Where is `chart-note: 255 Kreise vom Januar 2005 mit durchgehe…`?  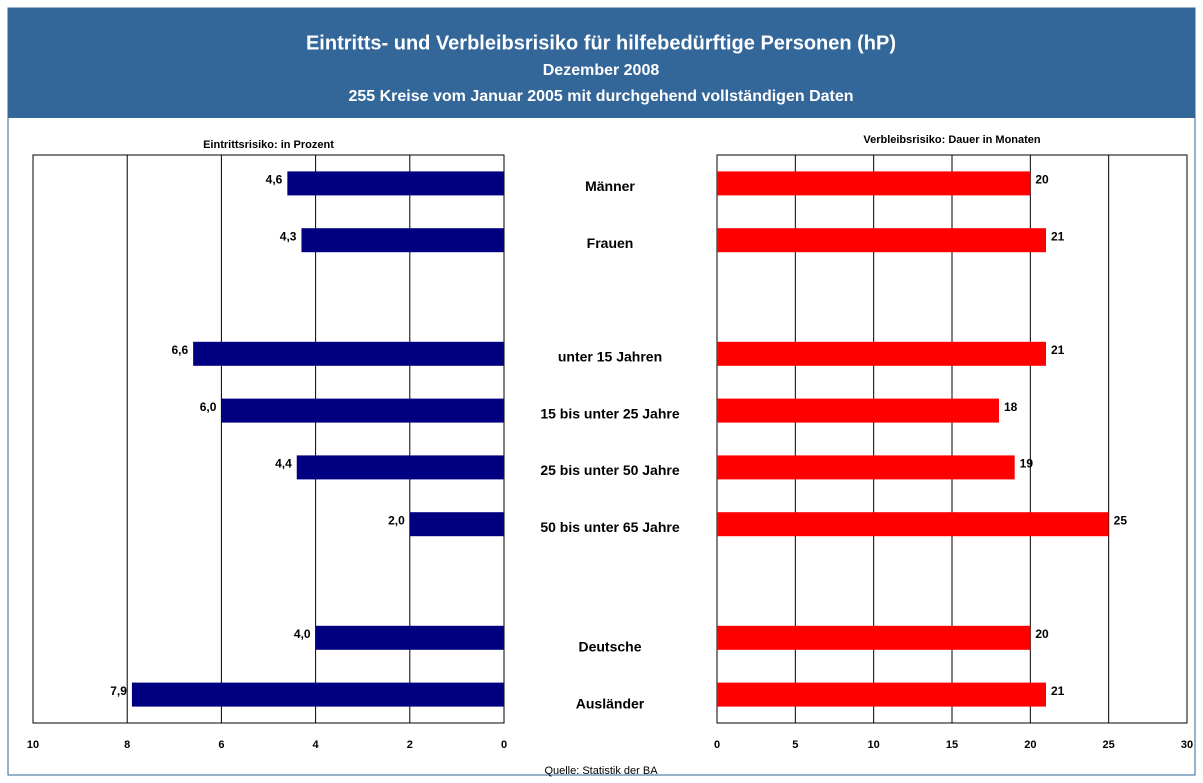
chart-note: 255 Kreise vom Januar 2005 mit durchgehe… is located at coordinates (600, 96).